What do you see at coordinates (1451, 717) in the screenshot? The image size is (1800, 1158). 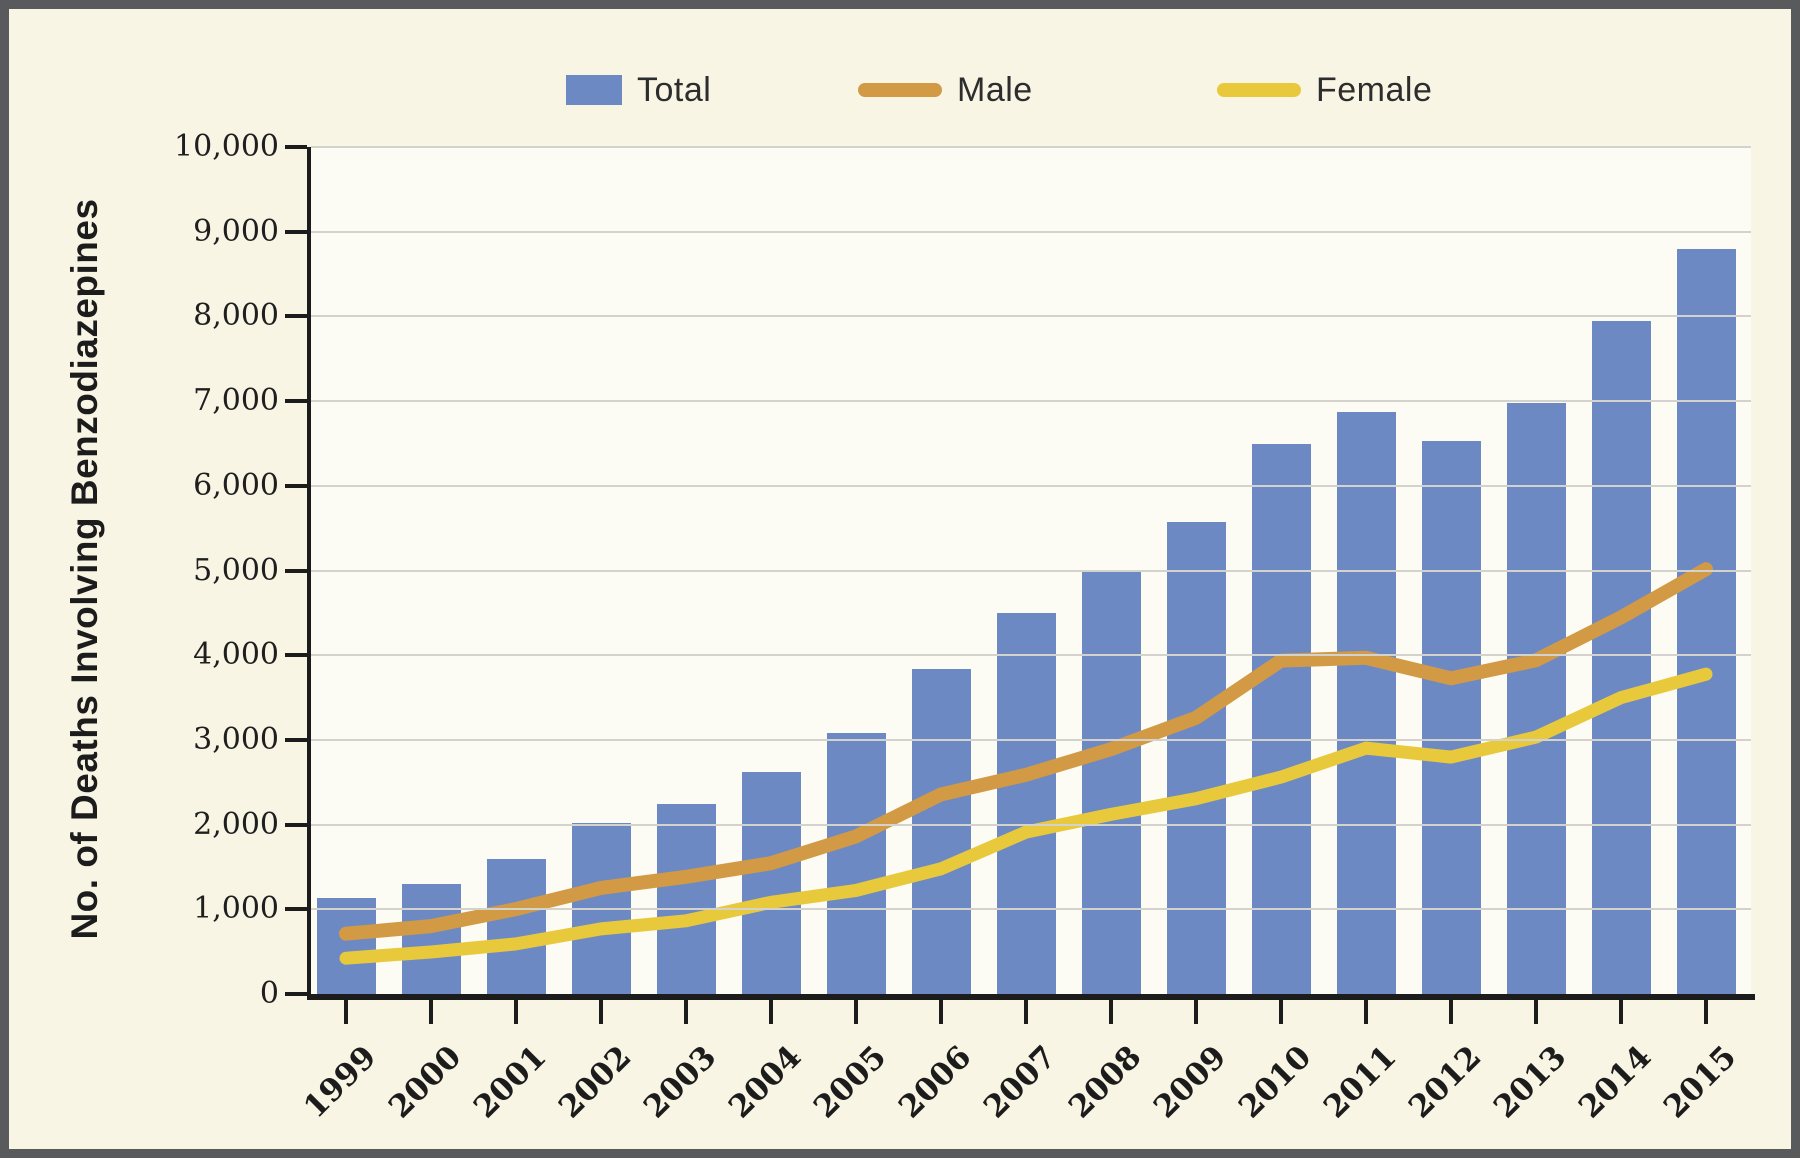 I see `bar-2012` at bounding box center [1451, 717].